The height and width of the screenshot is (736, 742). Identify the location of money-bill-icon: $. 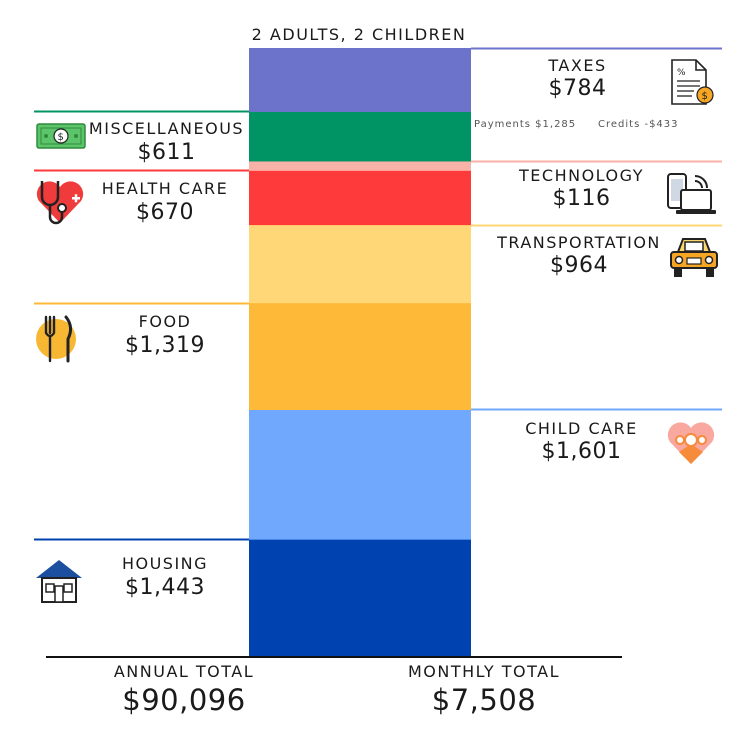
(61, 136).